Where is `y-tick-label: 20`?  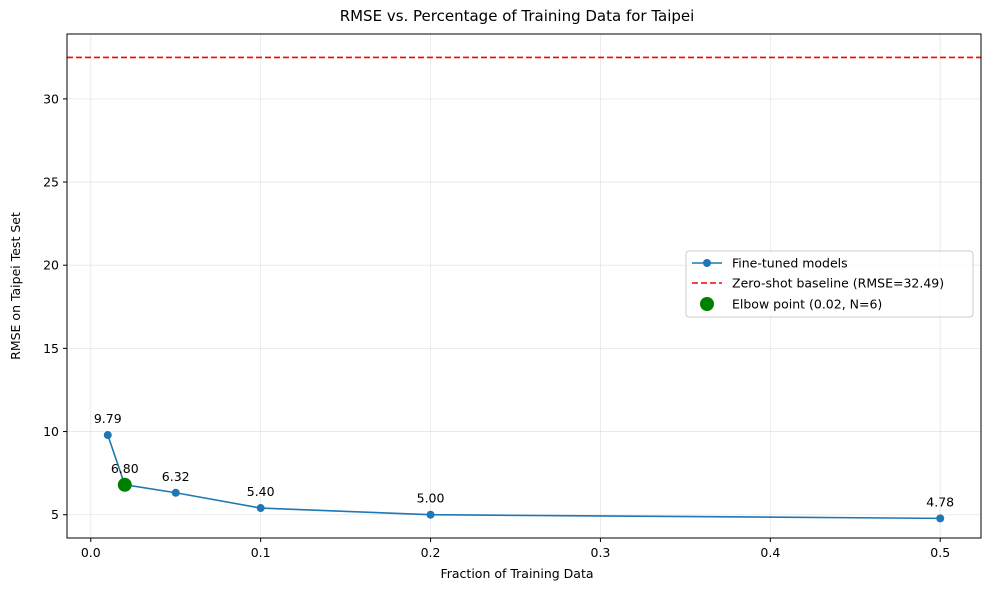 y-tick-label: 20 is located at coordinates (51, 265).